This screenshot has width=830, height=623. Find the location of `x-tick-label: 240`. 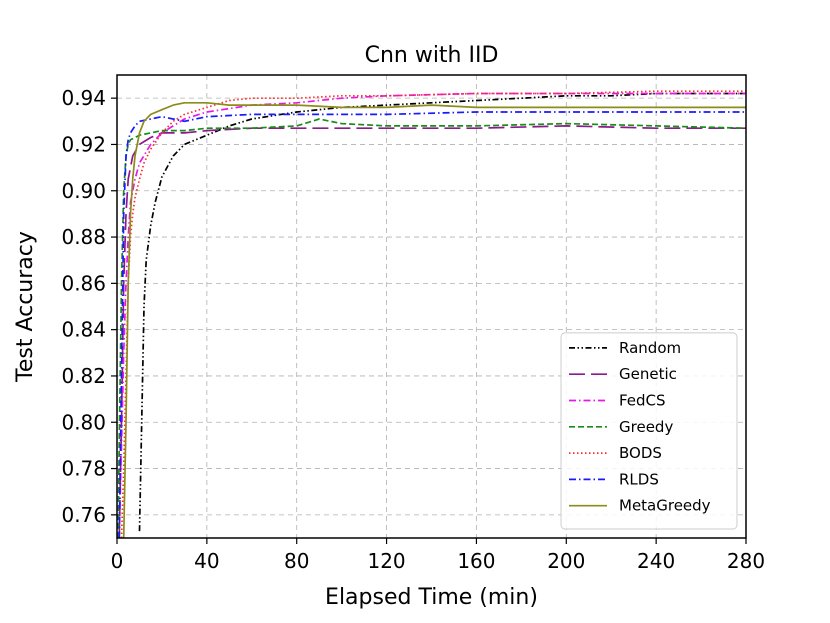

x-tick-label: 240 is located at coordinates (656, 561).